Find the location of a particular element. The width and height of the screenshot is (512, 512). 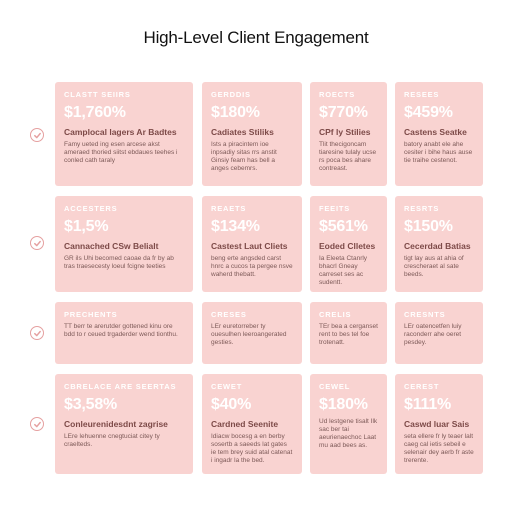

card-subtitle: Camplocal lagers Ar Badtes is located at coordinates (120, 132).